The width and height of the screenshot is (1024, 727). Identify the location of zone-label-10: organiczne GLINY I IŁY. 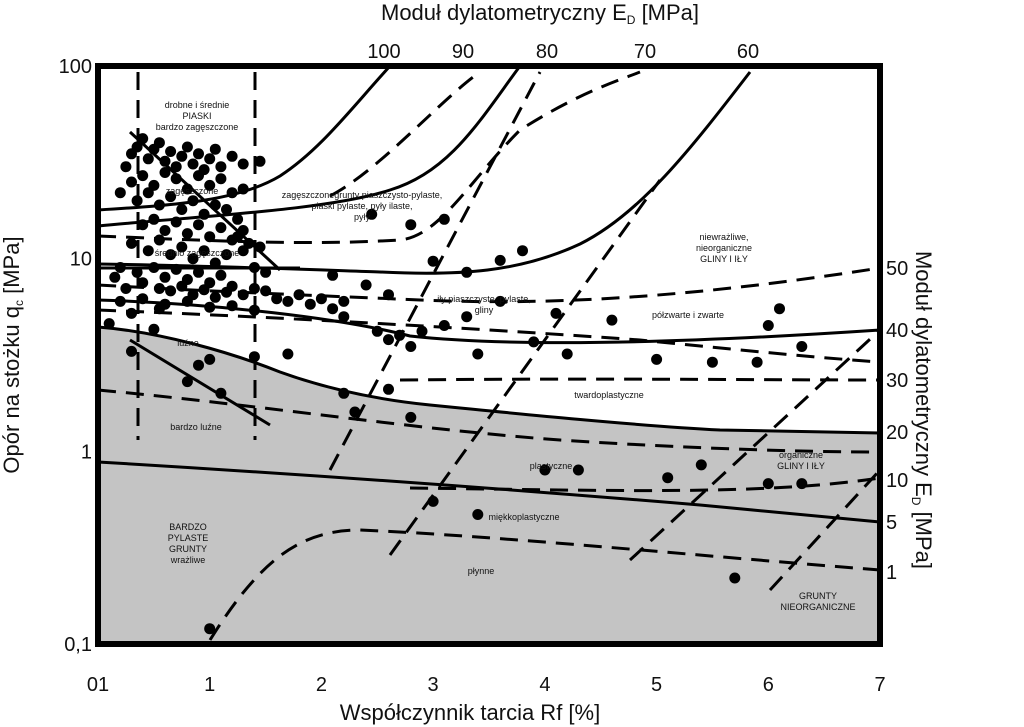
(801, 460).